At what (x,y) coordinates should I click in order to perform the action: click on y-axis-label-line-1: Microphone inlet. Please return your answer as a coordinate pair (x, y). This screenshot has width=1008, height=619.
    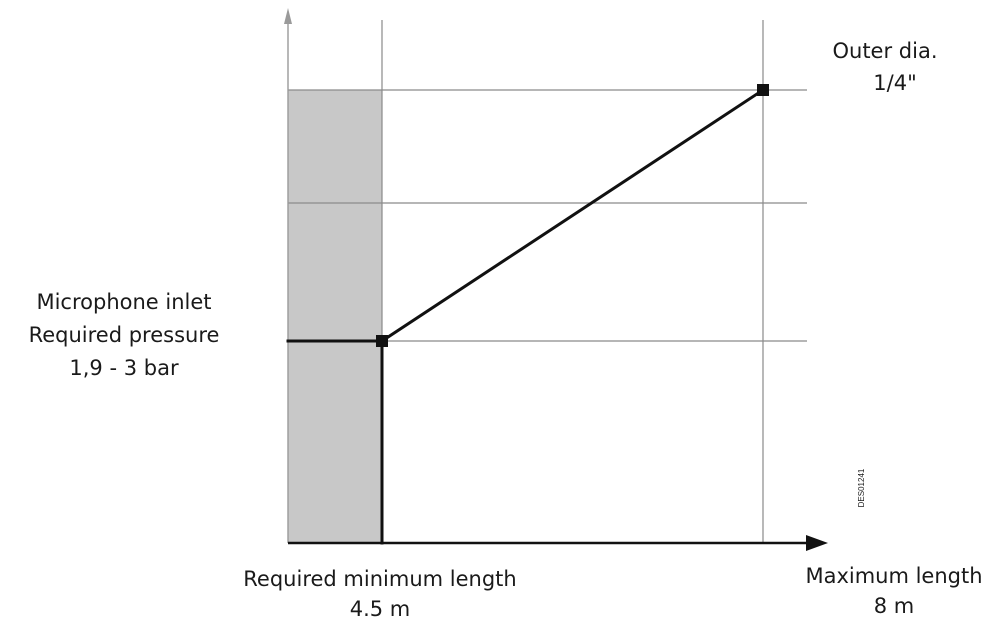
    Looking at the image, I should click on (123, 302).